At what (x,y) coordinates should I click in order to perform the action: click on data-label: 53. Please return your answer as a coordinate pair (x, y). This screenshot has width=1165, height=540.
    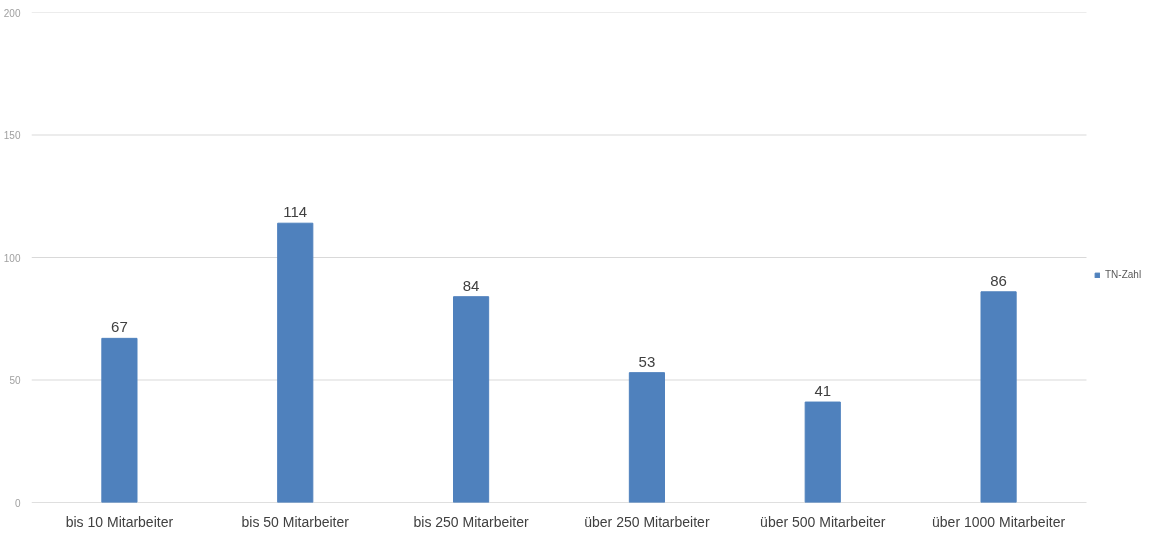
    Looking at the image, I should click on (647, 361).